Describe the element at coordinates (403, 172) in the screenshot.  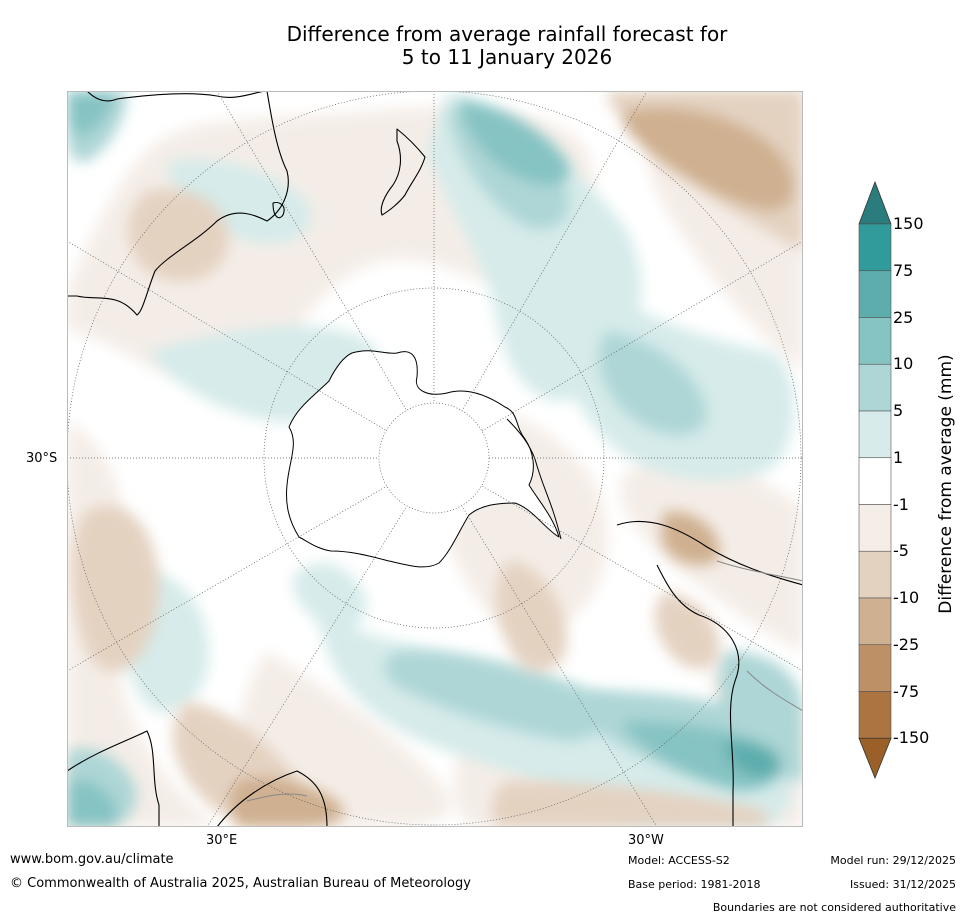
I see `new-zealand-coastline` at that location.